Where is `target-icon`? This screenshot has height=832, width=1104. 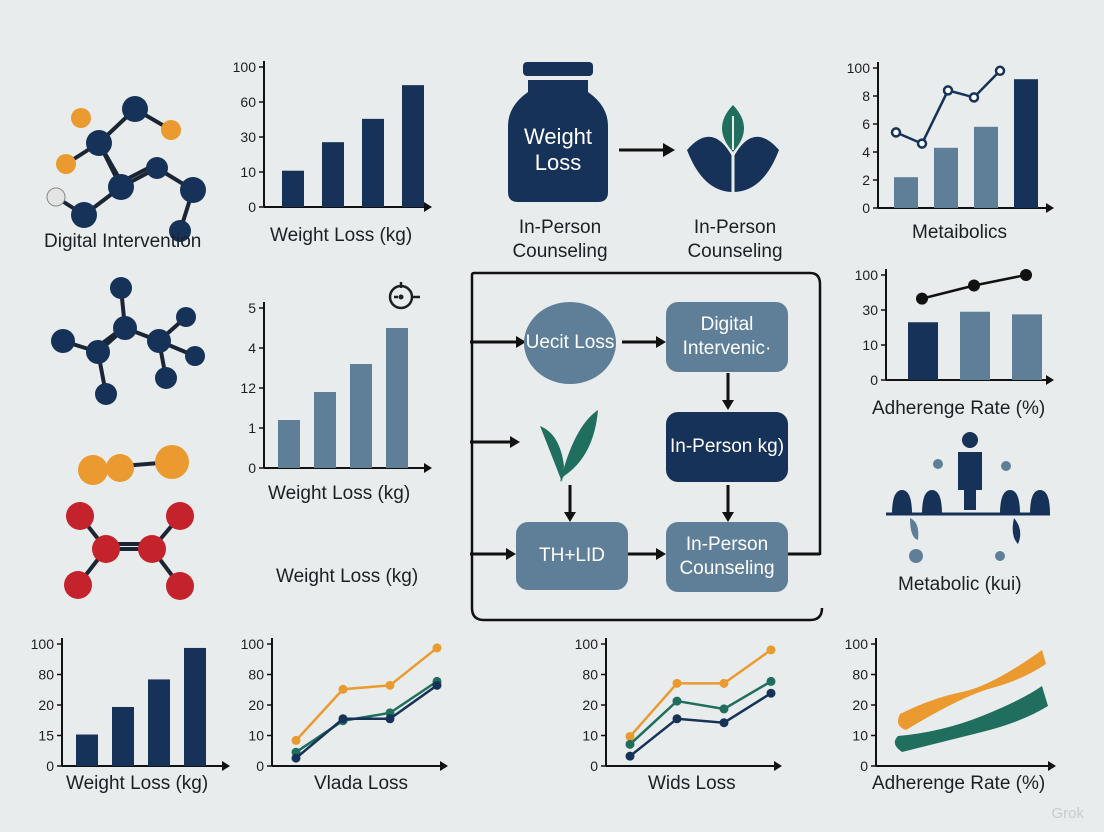
target-icon is located at coordinates (404, 296).